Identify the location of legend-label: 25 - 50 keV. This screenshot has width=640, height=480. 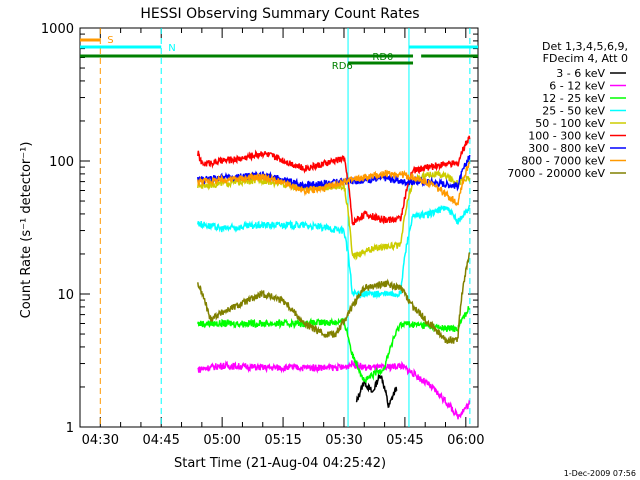
(573, 111).